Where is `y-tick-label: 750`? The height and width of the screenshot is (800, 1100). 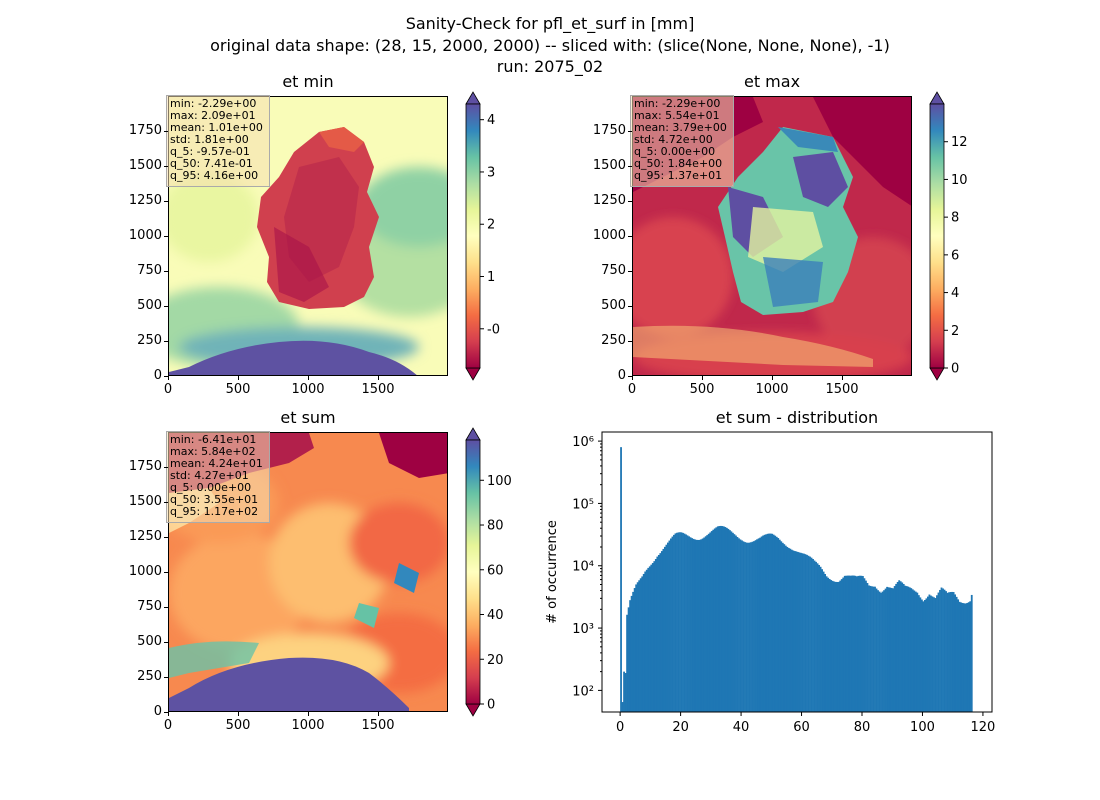 y-tick-label: 750 is located at coordinates (149, 606).